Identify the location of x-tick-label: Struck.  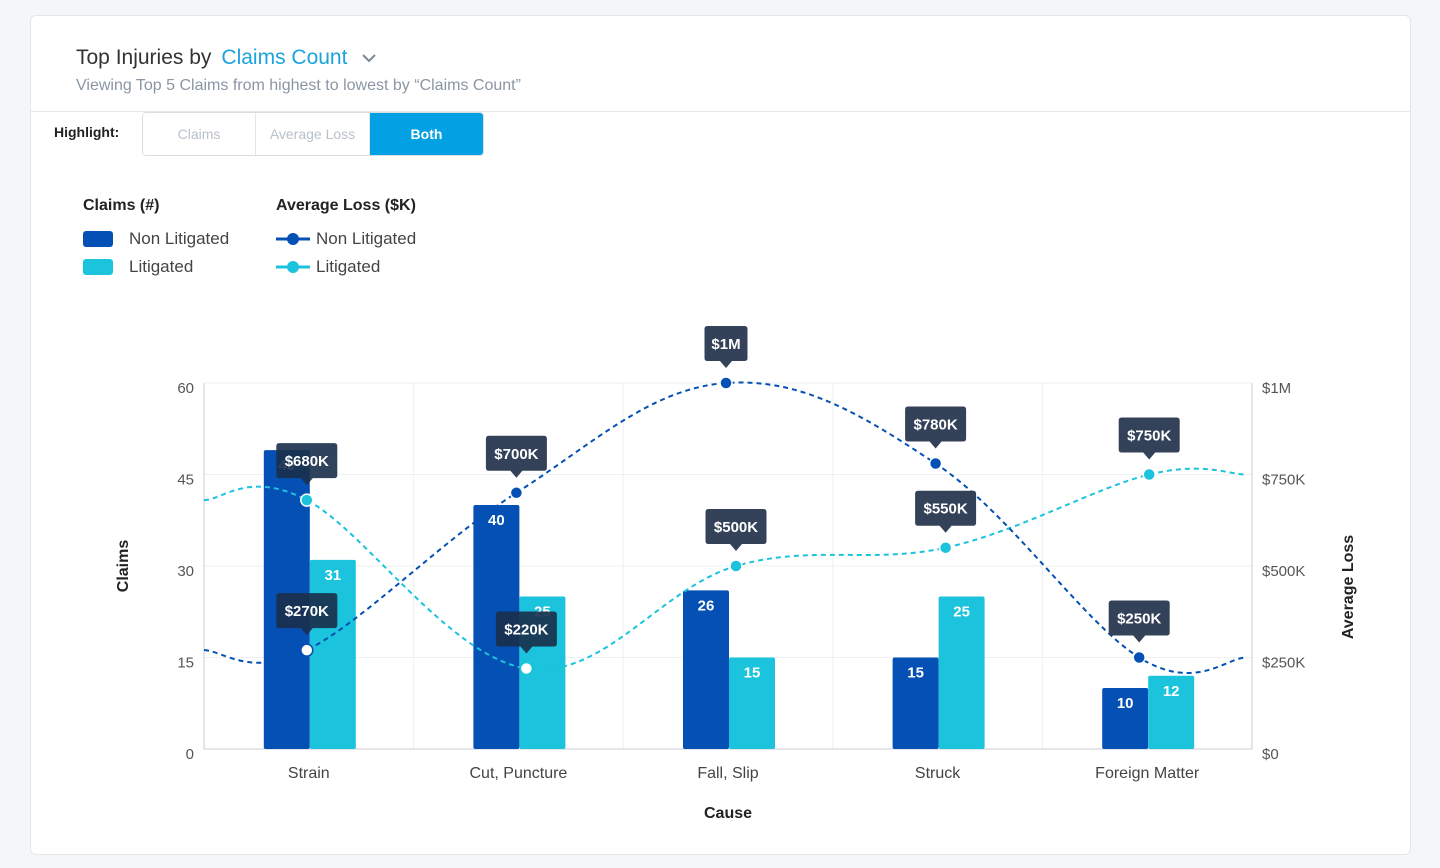
(938, 773).